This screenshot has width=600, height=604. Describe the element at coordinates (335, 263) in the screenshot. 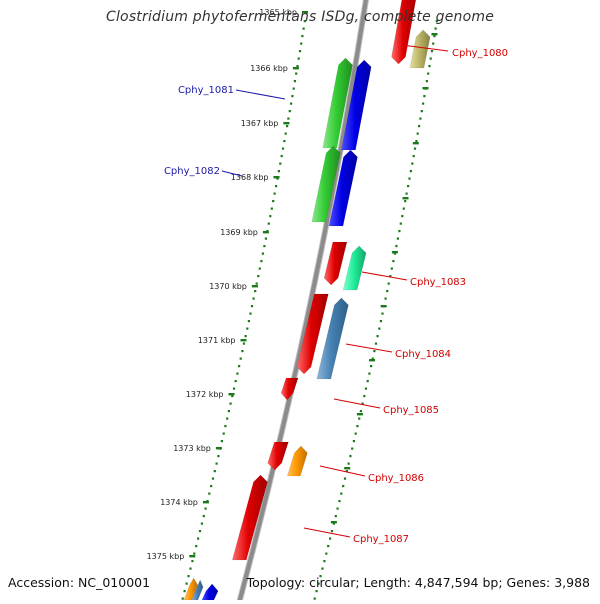

I see `gene-bar-cphy-1083a` at that location.